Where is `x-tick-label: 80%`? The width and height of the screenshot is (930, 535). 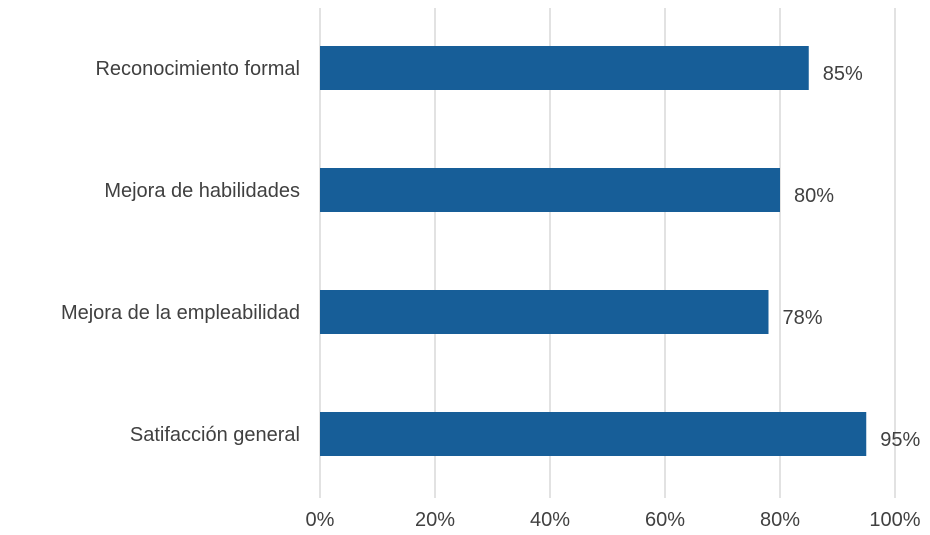
x-tick-label: 80% is located at coordinates (780, 520).